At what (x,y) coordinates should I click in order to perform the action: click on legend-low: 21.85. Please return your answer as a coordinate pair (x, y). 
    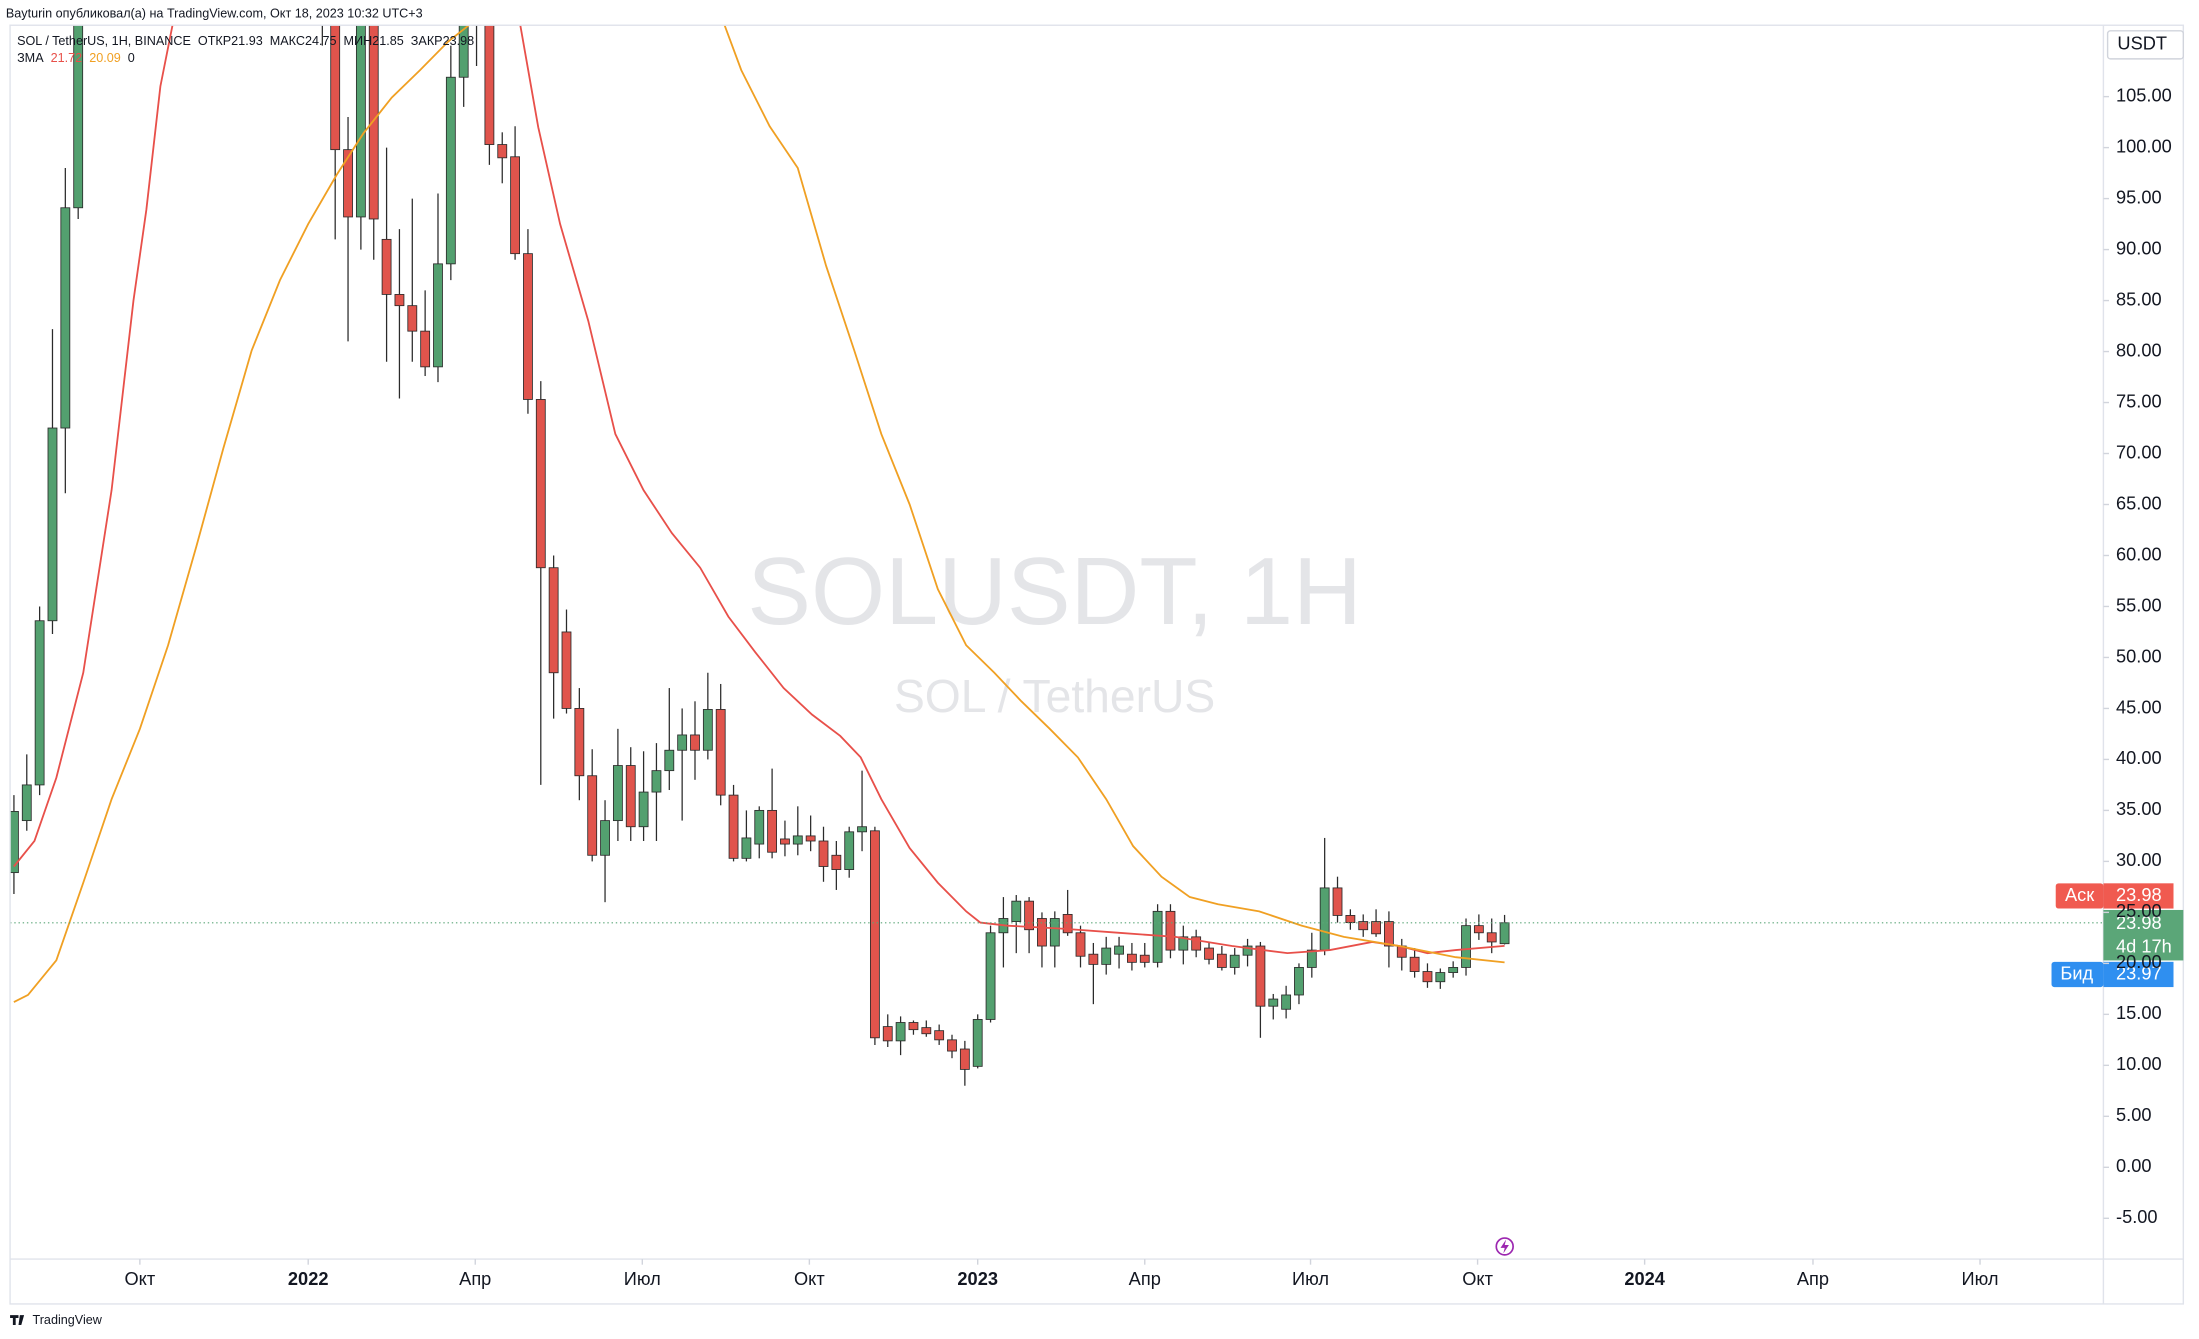
    Looking at the image, I should click on (388, 41).